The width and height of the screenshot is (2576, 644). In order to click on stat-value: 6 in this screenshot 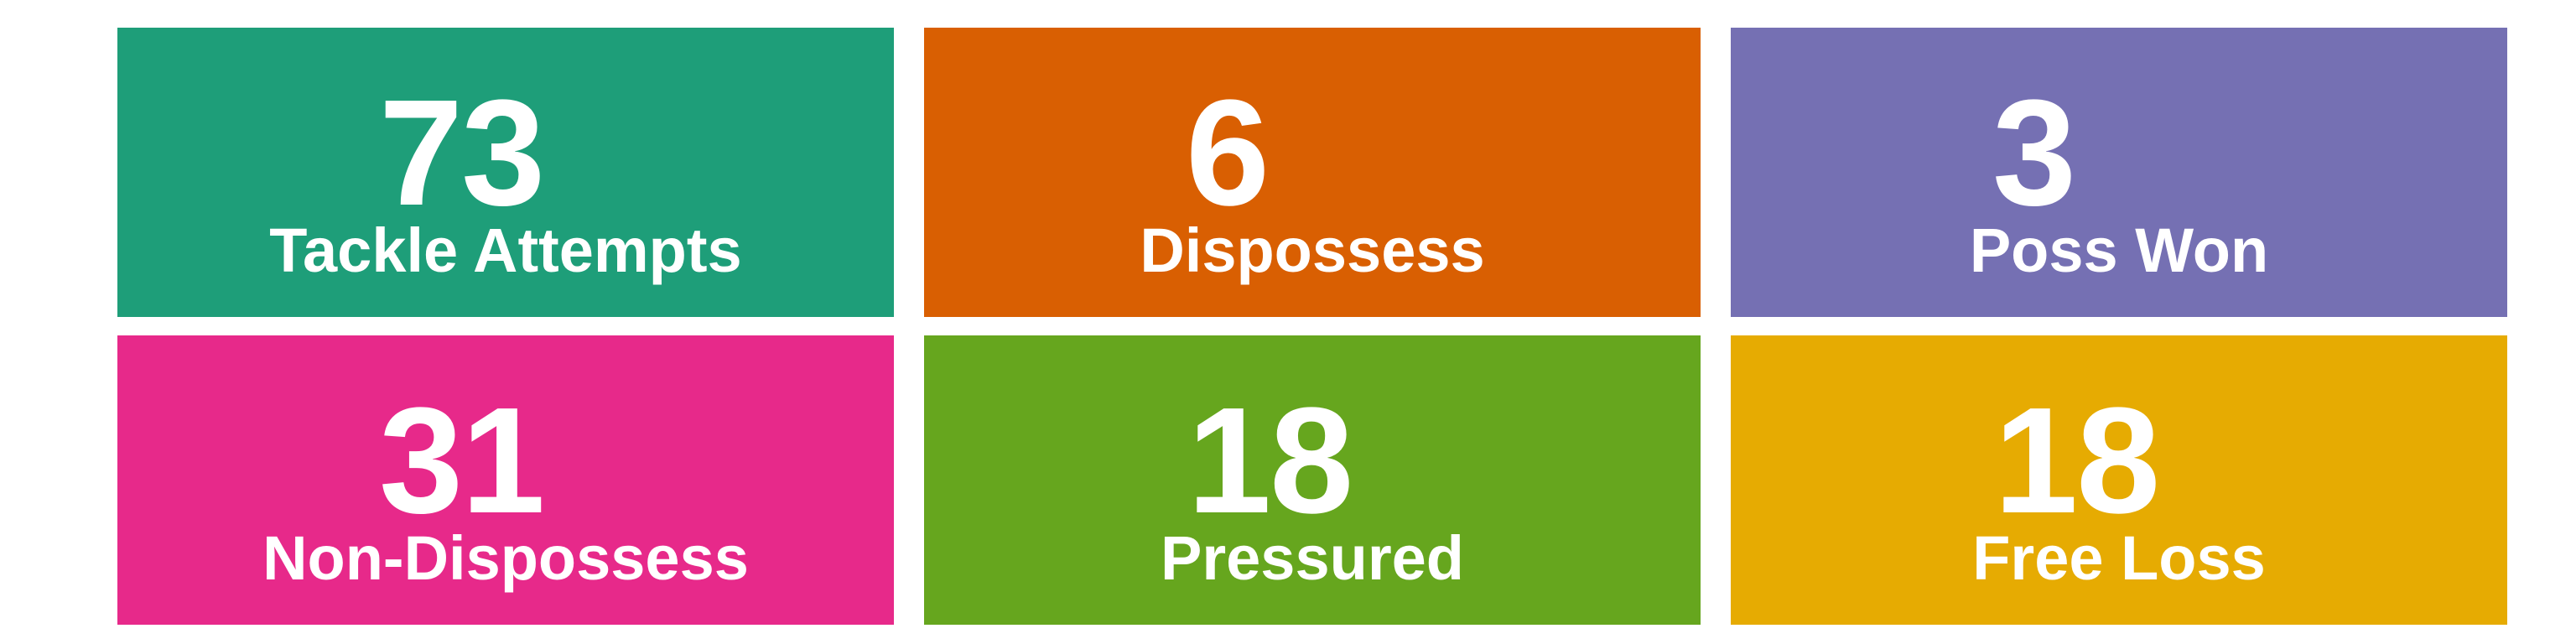, I will do `click(1228, 153)`.